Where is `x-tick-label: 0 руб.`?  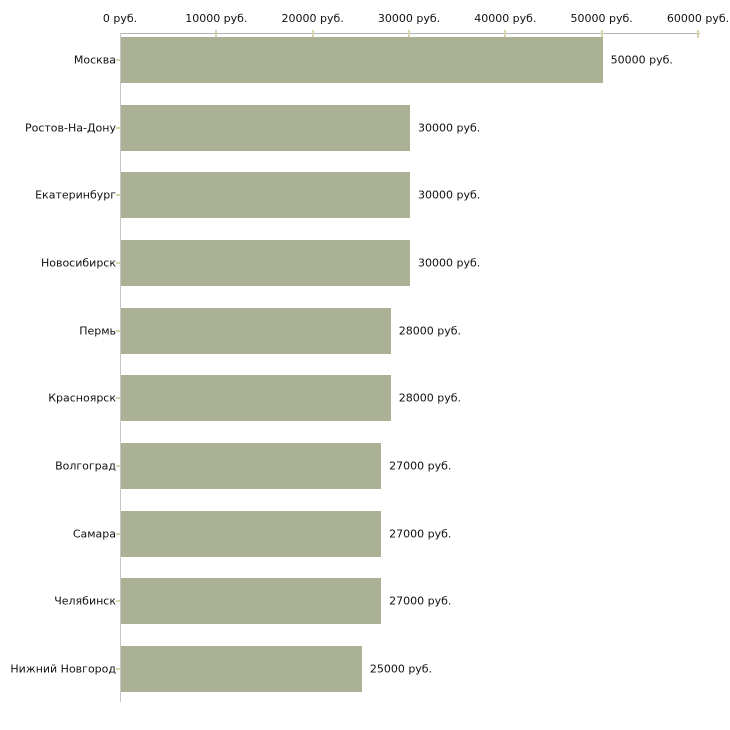
x-tick-label: 0 руб. is located at coordinates (120, 18).